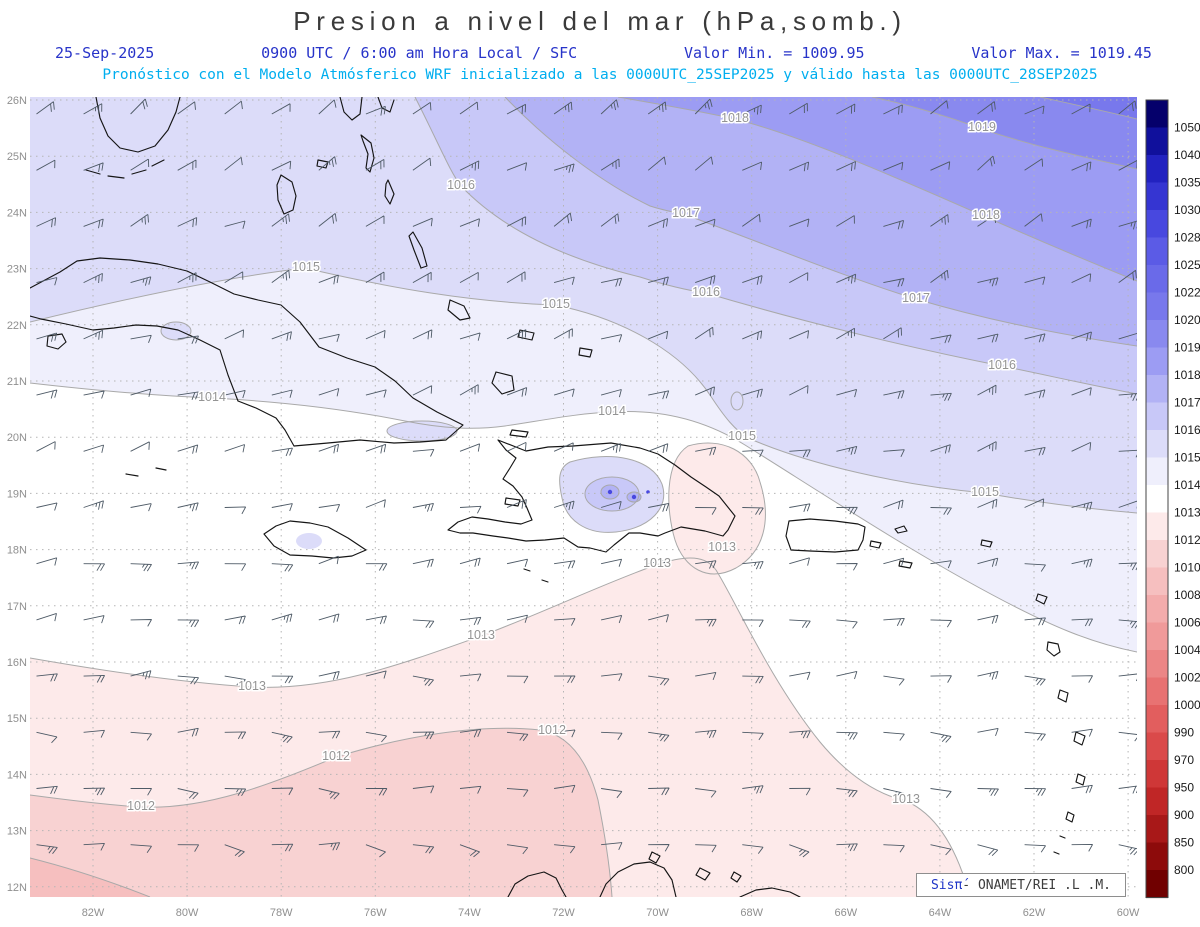  What do you see at coordinates (1187, 513) in the screenshot?
I see `colorbar-label: 1013` at bounding box center [1187, 513].